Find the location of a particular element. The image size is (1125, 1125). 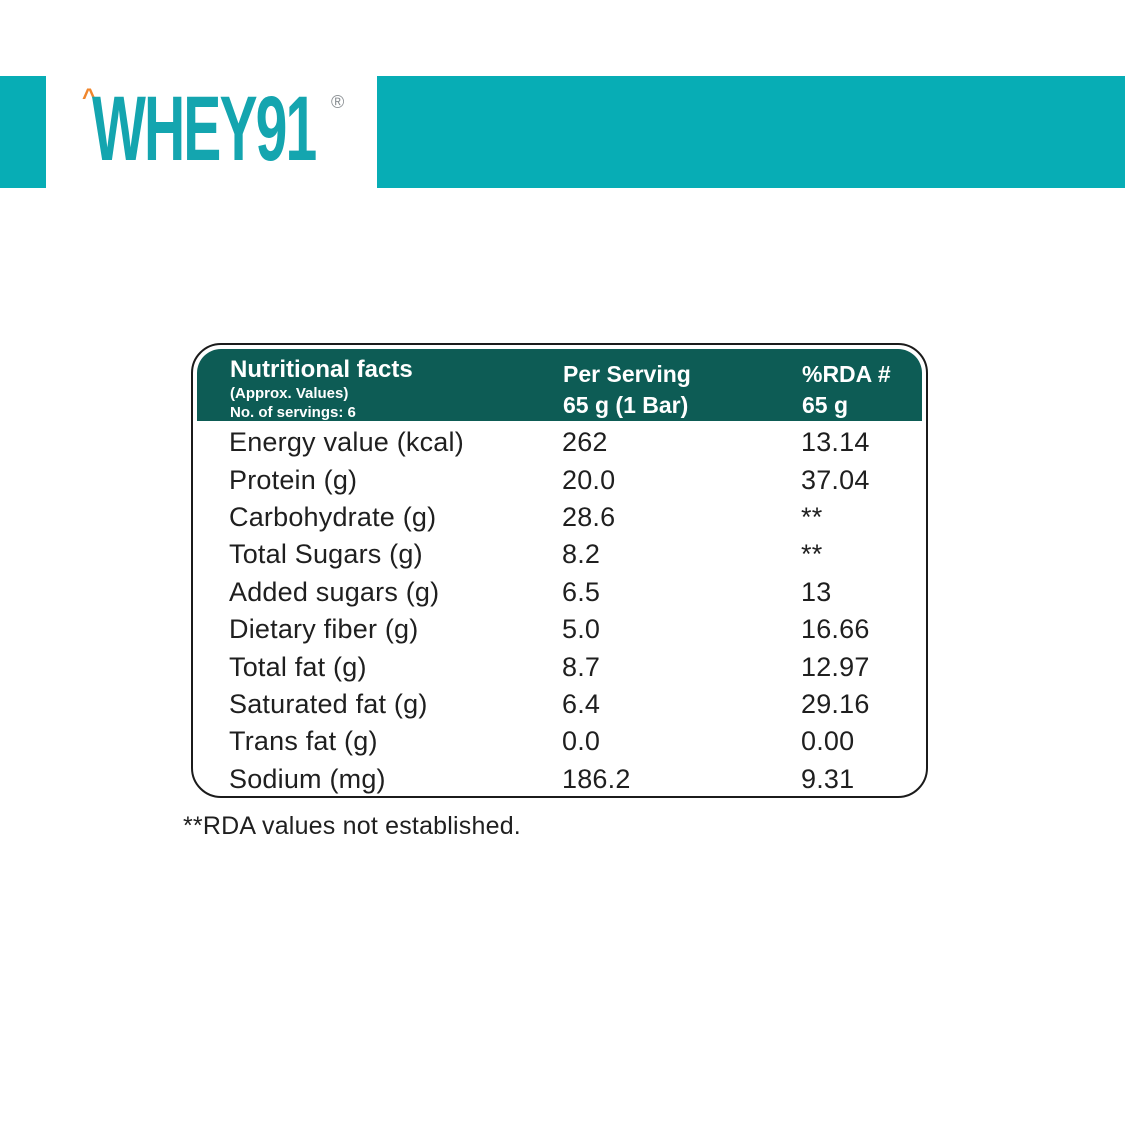

table-row: Total fat (g) 8.7 12.97 is located at coordinates (577, 666).